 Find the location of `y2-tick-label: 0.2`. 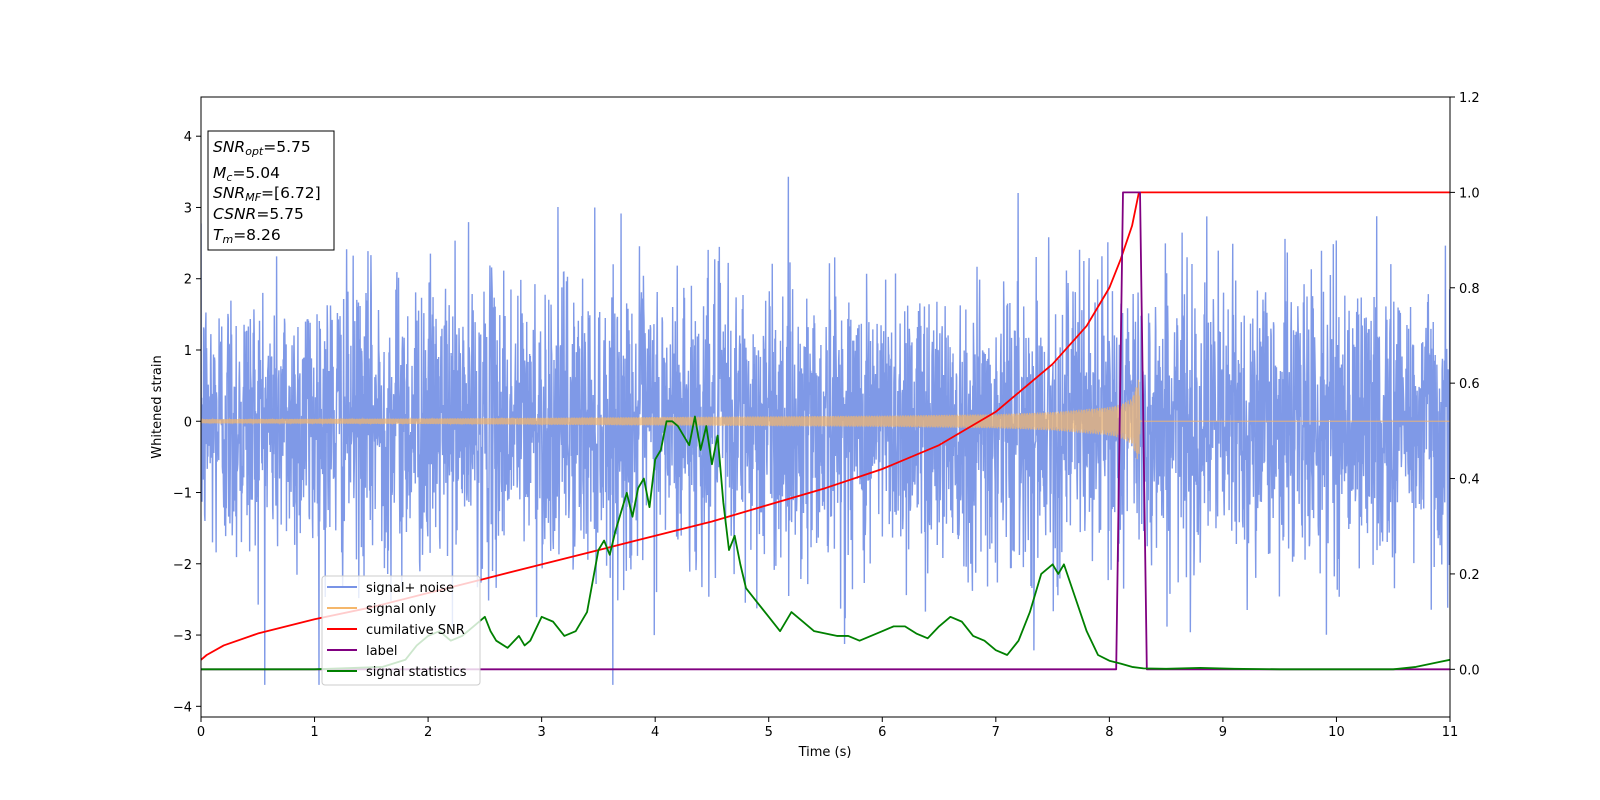

y2-tick-label: 0.2 is located at coordinates (1469, 575).